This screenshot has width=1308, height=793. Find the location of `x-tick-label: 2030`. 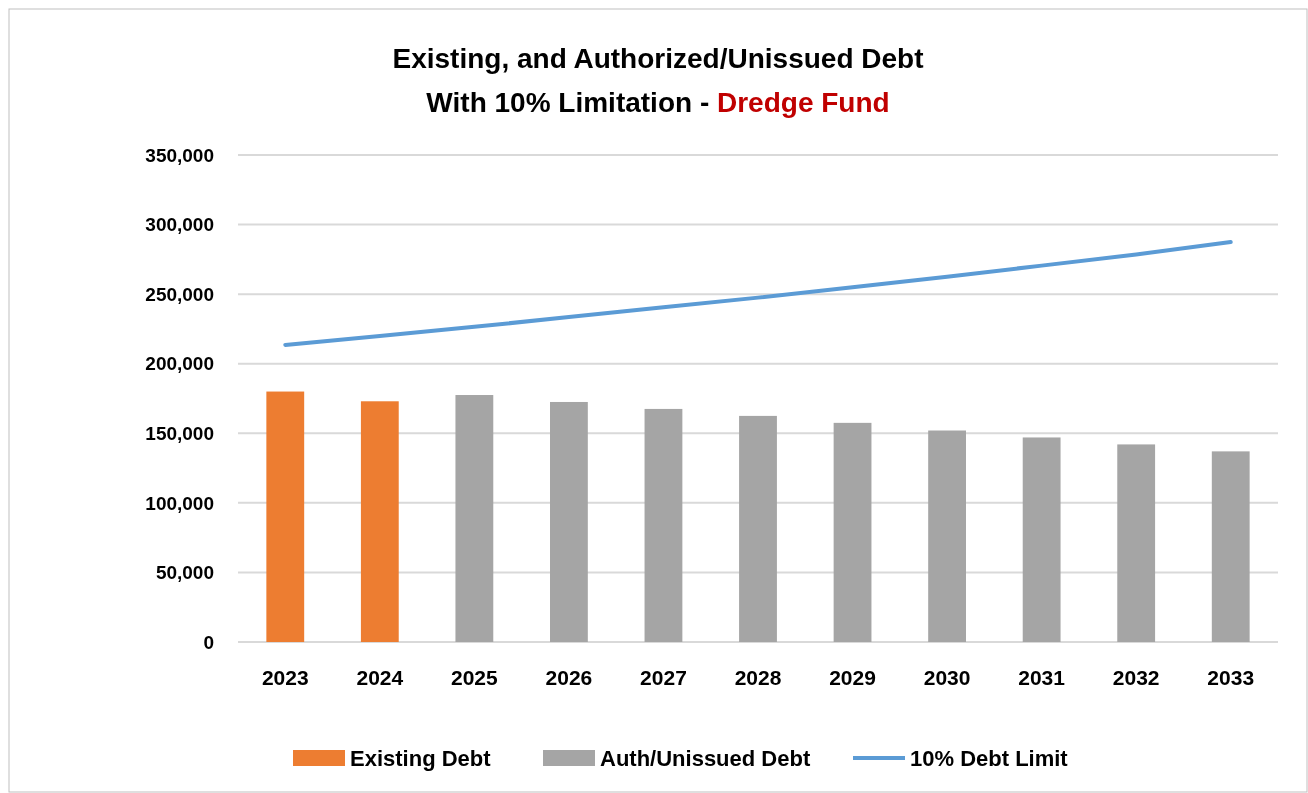

x-tick-label: 2030 is located at coordinates (947, 677).